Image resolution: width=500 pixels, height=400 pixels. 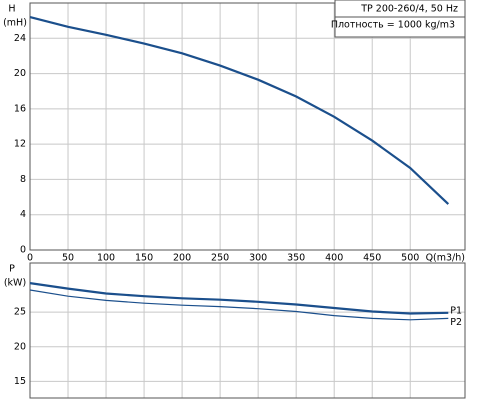 What do you see at coordinates (456, 322) in the screenshot?
I see `series-label: P2` at bounding box center [456, 322].